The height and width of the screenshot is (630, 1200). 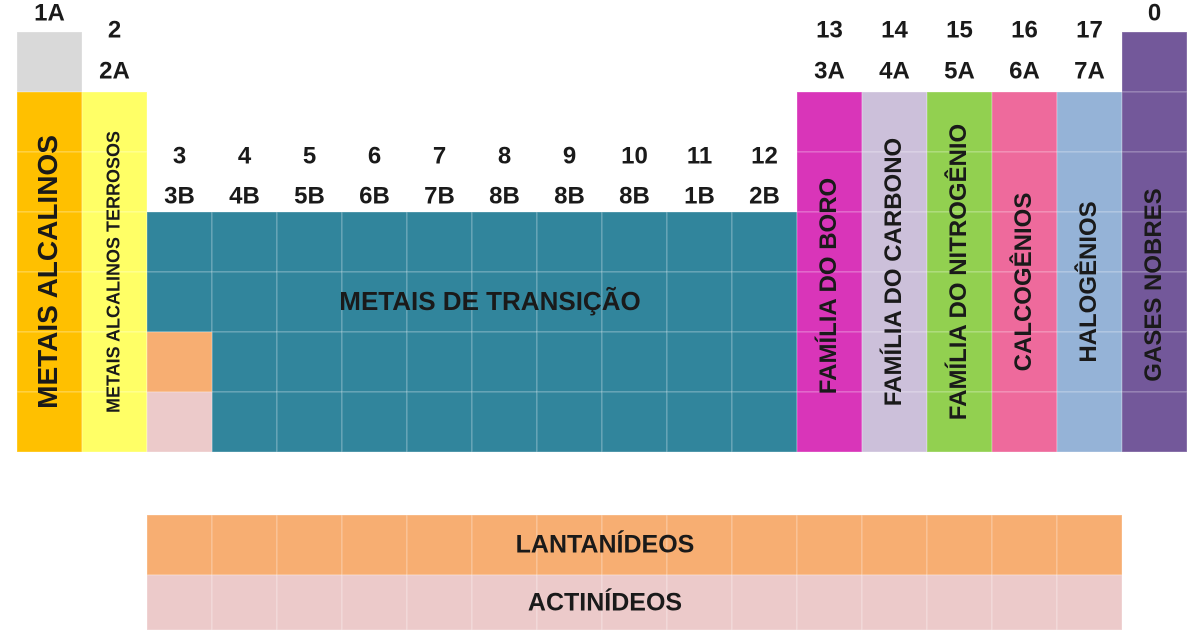 What do you see at coordinates (958, 272) in the screenshot?
I see `family-name: FAMÍLIA DO NITROGÊNIO` at bounding box center [958, 272].